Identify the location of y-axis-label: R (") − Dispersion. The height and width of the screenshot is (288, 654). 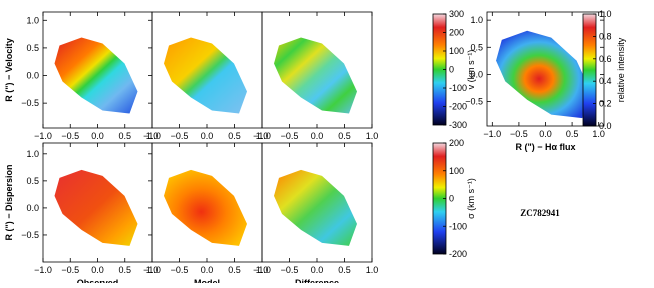
(9, 202).